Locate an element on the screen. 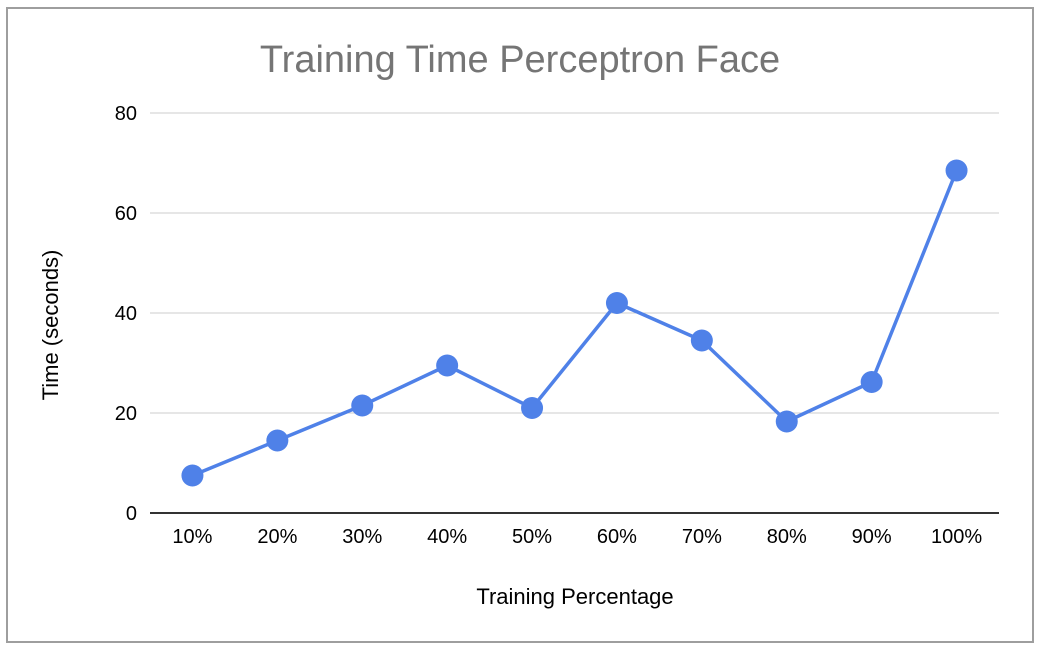 This screenshot has width=1042, height=650. x-tick-label: 80% is located at coordinates (787, 537).